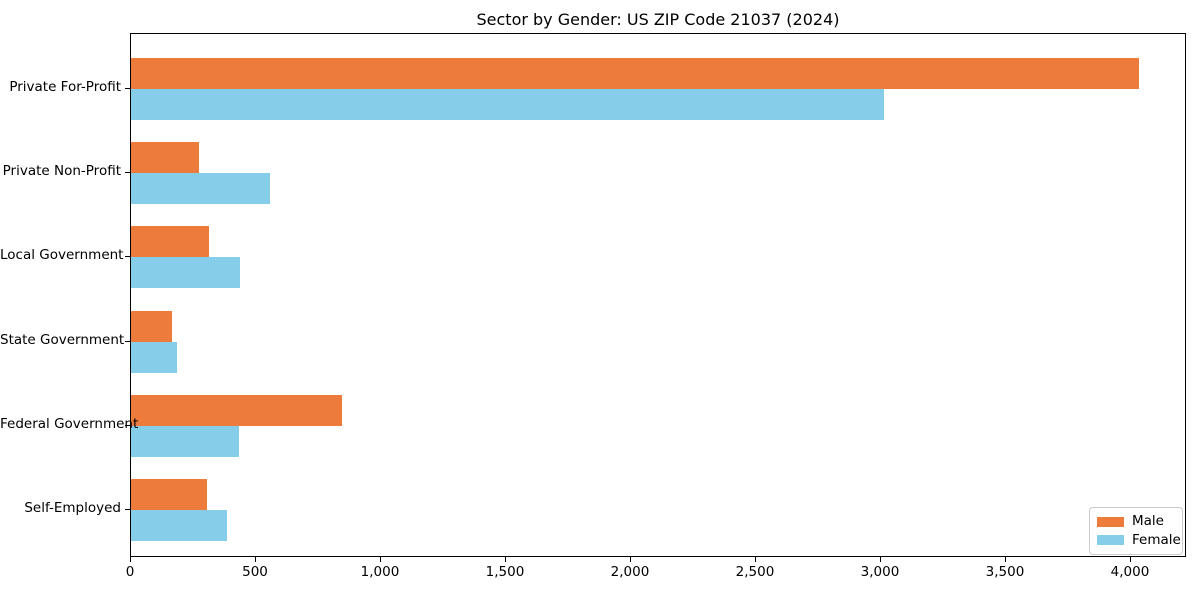 This screenshot has width=1200, height=600. I want to click on legend-swatch-female-icon, so click(1110, 540).